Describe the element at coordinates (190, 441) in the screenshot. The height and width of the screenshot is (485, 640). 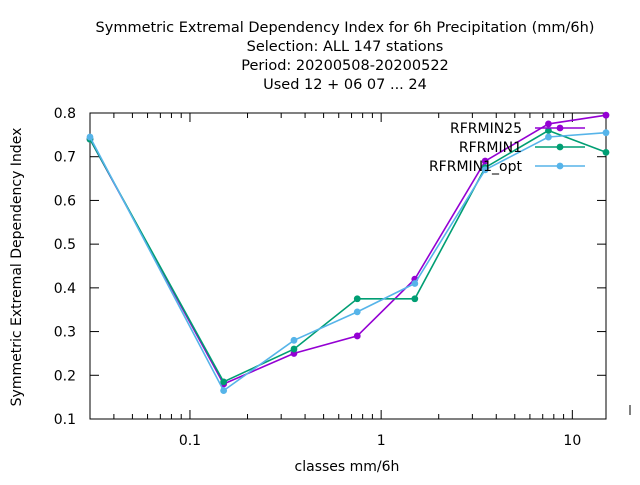
I see `x-tick-label: 0.1` at that location.